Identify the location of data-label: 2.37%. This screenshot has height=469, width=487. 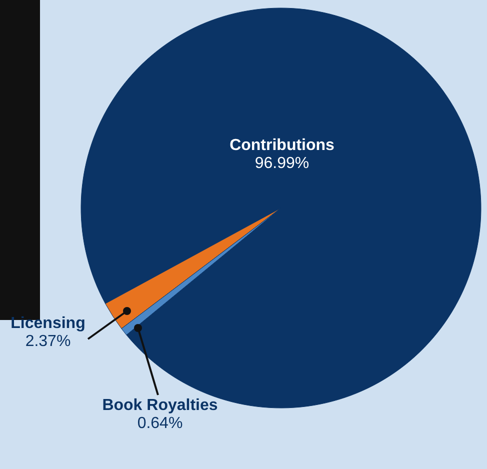
(48, 341).